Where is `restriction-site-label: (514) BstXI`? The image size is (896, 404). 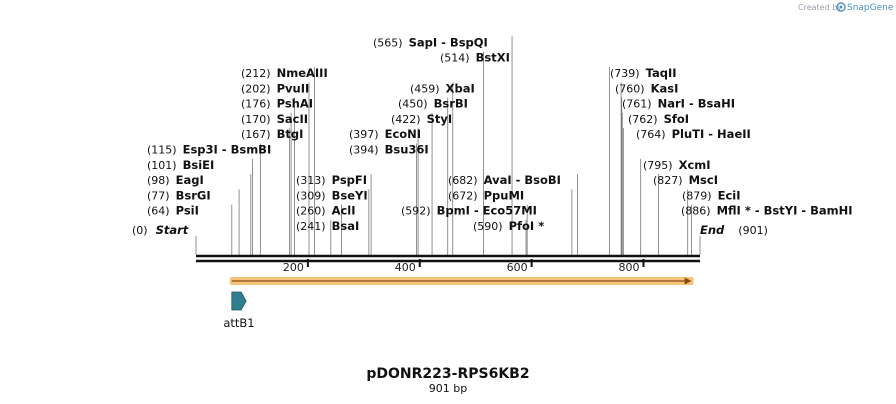
restriction-site-label: (514) BstXI is located at coordinates (475, 58).